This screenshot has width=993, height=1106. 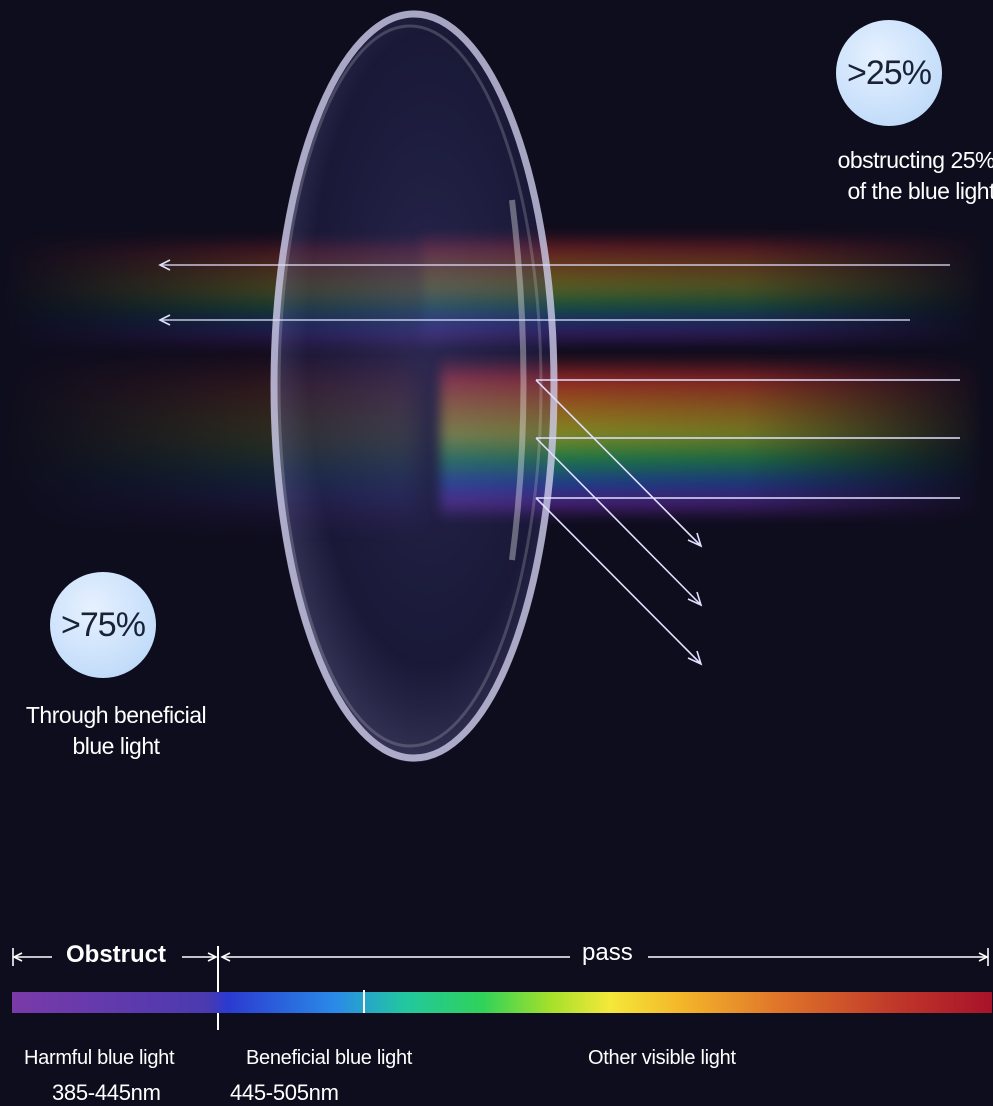 I want to click on spectrum-bar, so click(x=502, y=1001).